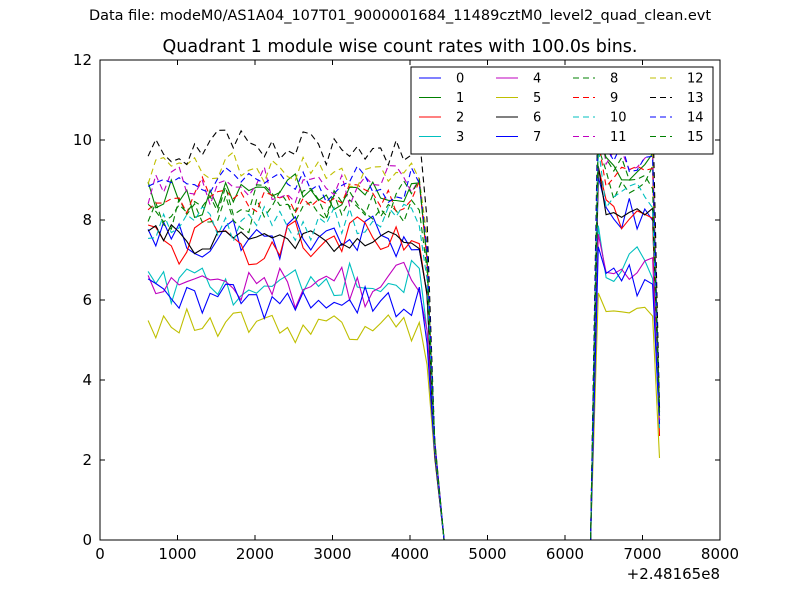  I want to click on legend-box, so click(562, 110).